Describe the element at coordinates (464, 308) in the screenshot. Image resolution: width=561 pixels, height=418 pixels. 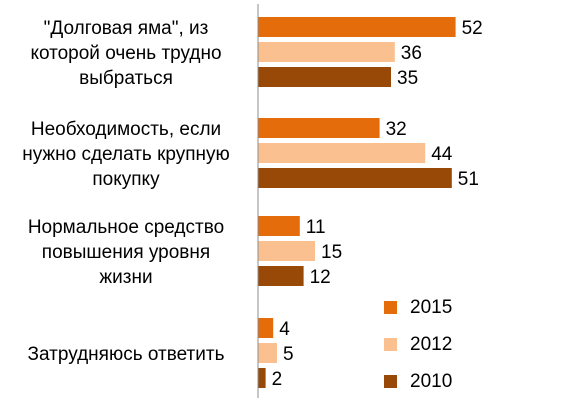
I see `legend-item-2015: 2015` at that location.